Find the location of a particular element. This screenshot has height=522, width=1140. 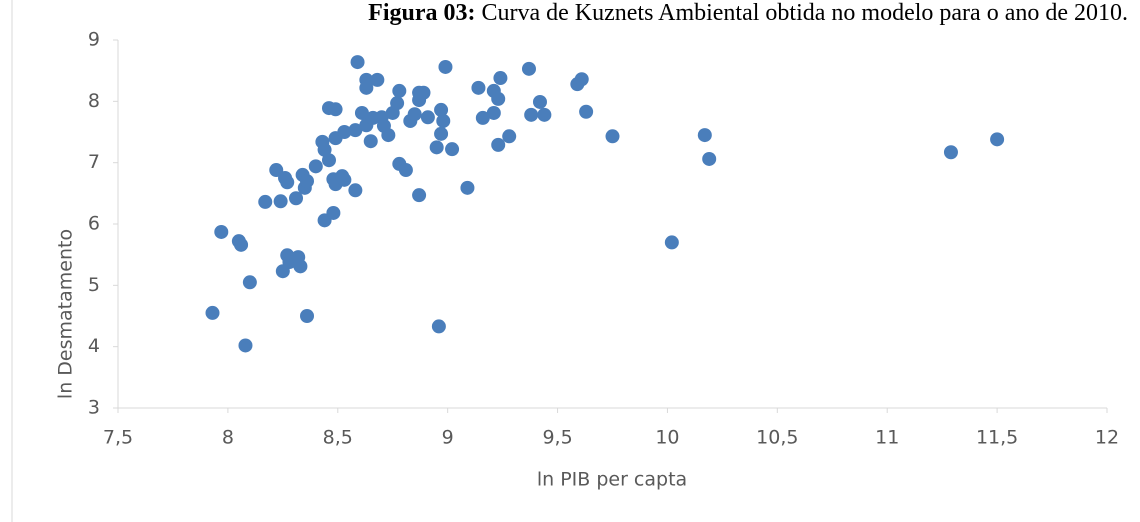

x-tick-label: 7,5 is located at coordinates (118, 438).